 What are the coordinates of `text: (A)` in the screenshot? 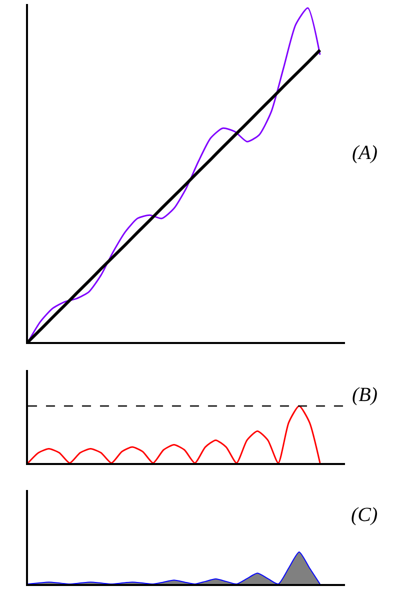 It's located at (365, 153).